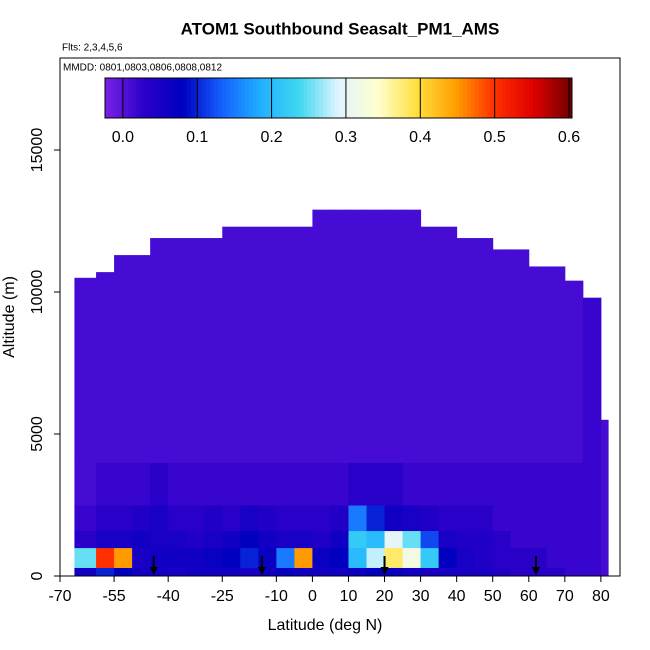  What do you see at coordinates (59, 596) in the screenshot?
I see `x-tick-label: -70` at bounding box center [59, 596].